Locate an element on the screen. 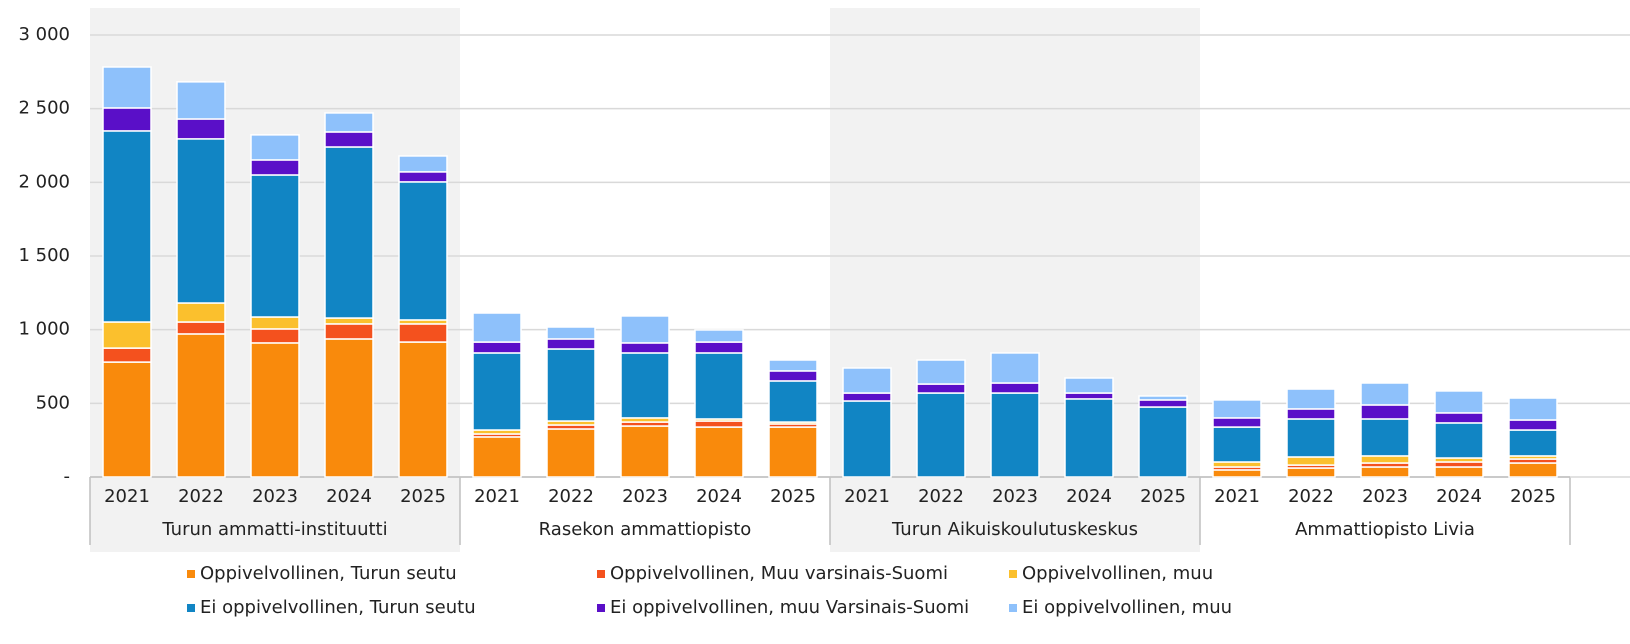 Image resolution: width=1630 pixels, height=644 pixels. legend-label: Oppivelvollinen, muu is located at coordinates (1117, 573).